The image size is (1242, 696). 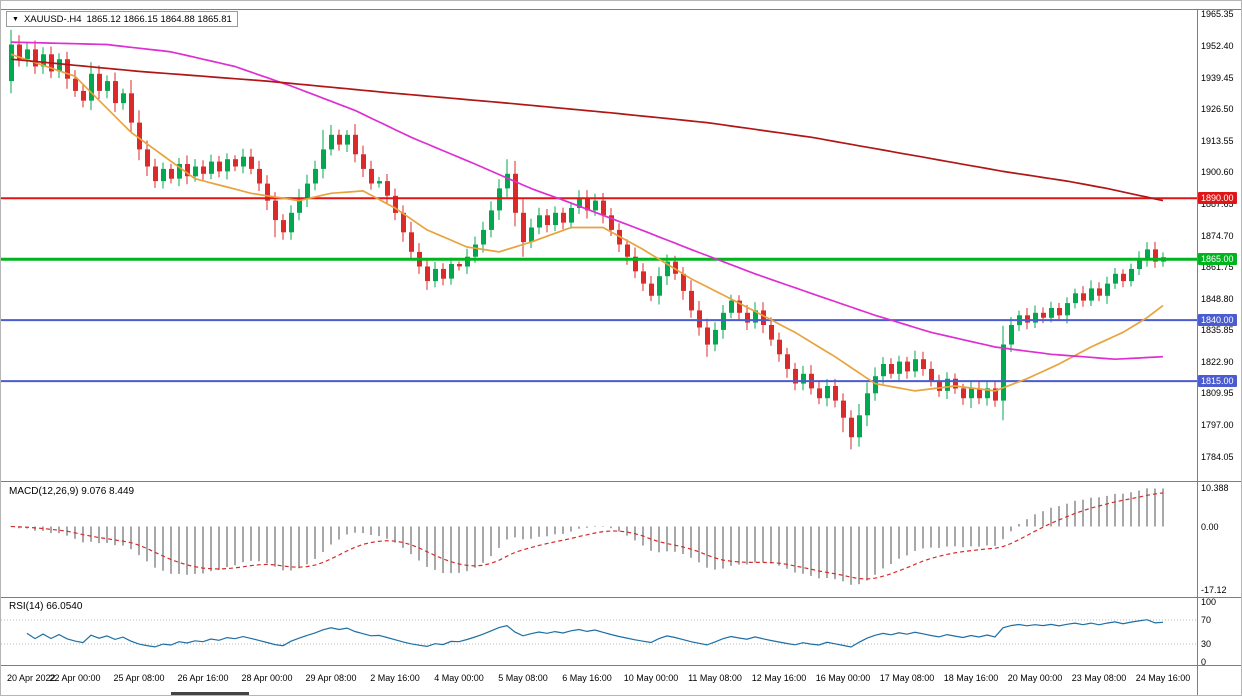 I want to click on time-axis-label: 25 Apr 08:00, so click(x=139, y=678).